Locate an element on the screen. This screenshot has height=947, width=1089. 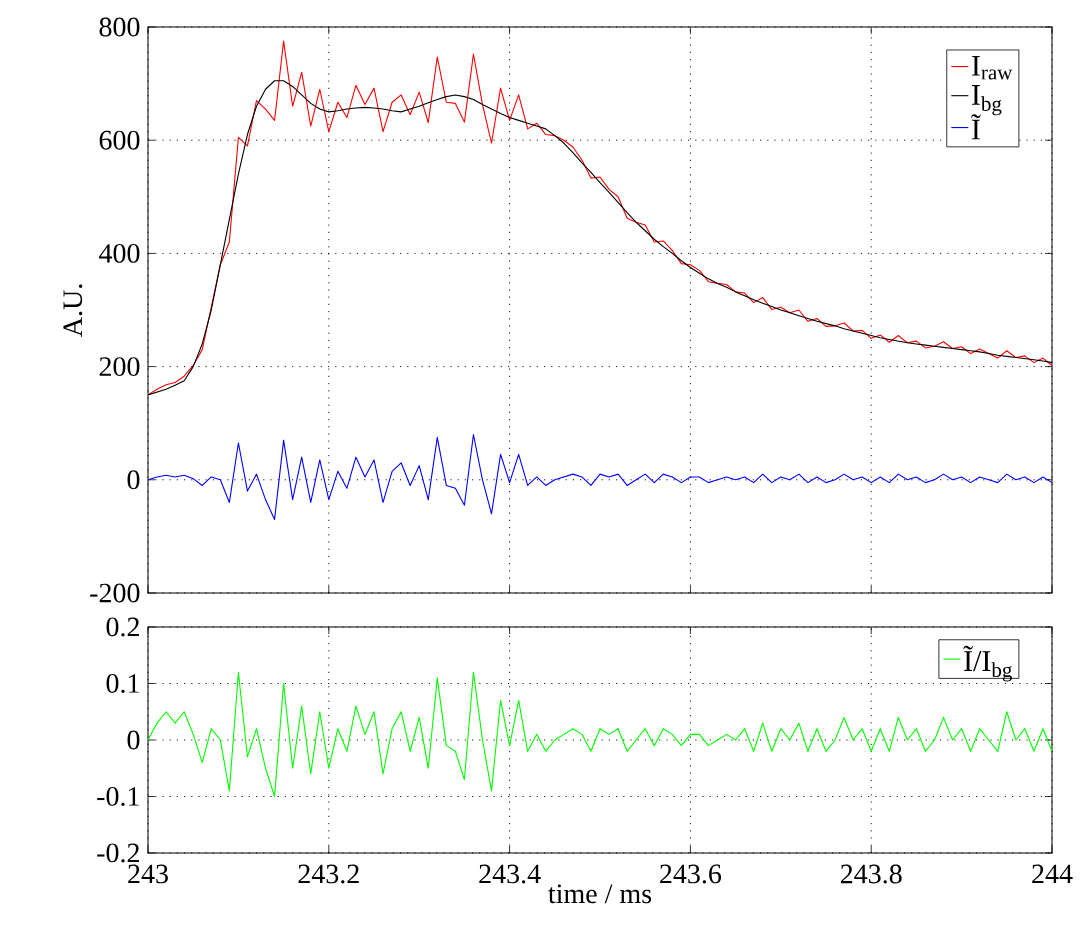
x-tick-label: 243 is located at coordinates (148, 874).